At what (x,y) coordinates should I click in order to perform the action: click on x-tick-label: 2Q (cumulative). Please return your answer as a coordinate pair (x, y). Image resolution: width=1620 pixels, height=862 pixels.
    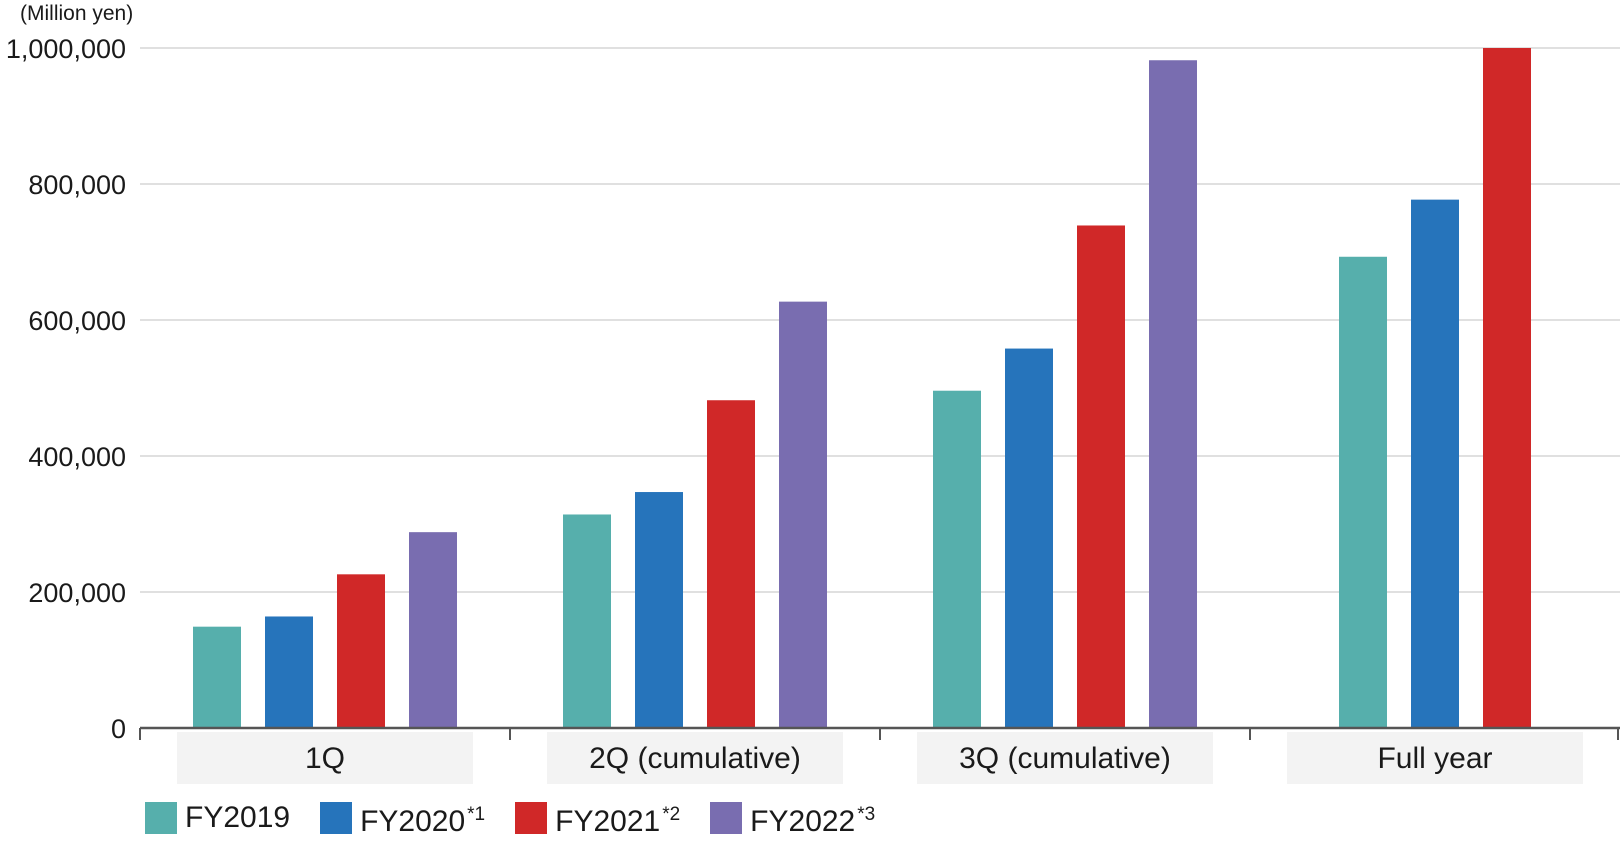
    Looking at the image, I should click on (695, 758).